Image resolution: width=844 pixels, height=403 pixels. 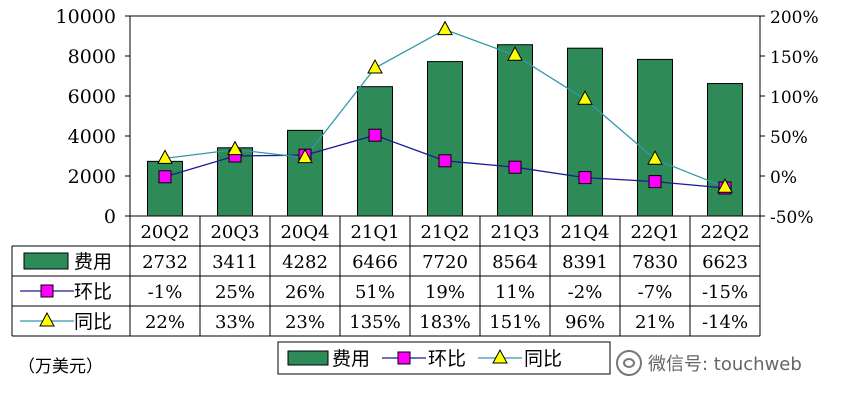 What do you see at coordinates (724, 232) in the screenshot?
I see `category-label: 22Q2` at bounding box center [724, 232].